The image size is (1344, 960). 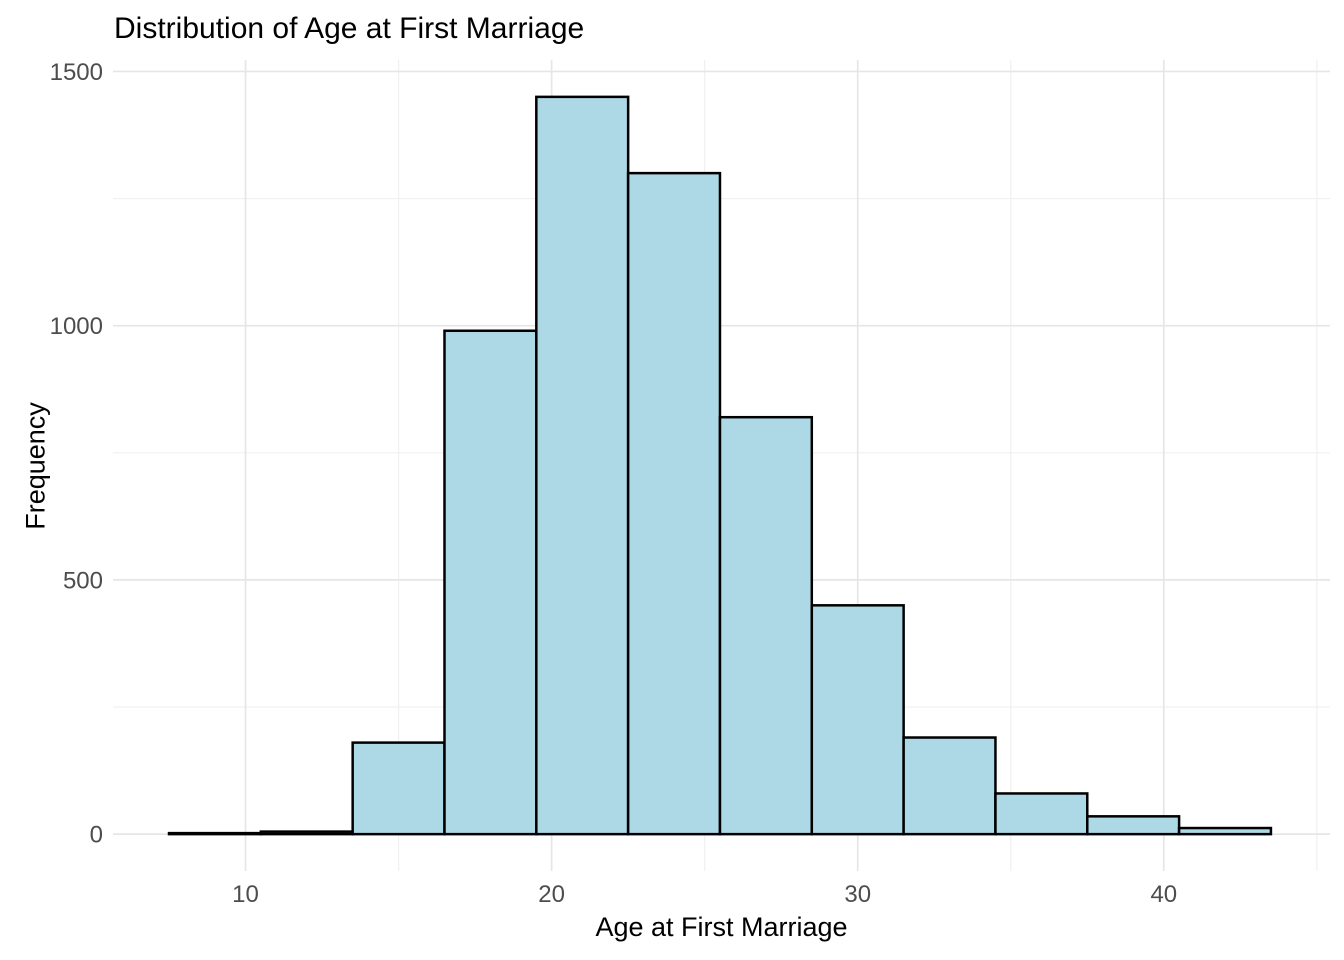 I want to click on y-tick-label: 0, so click(x=96, y=835).